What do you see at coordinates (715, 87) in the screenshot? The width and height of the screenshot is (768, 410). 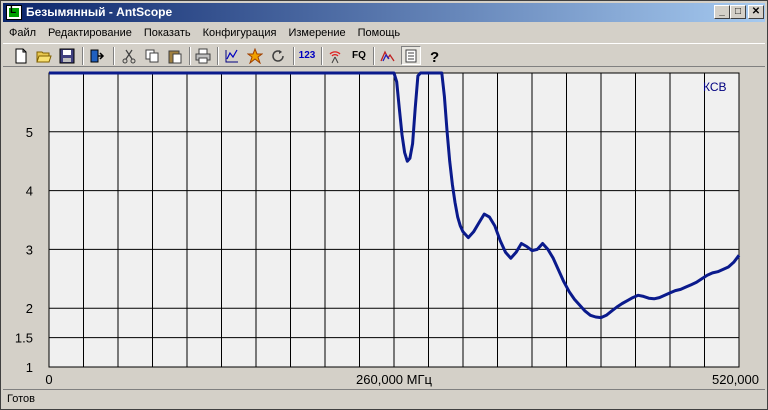 I see `series-label: КСВ` at bounding box center [715, 87].